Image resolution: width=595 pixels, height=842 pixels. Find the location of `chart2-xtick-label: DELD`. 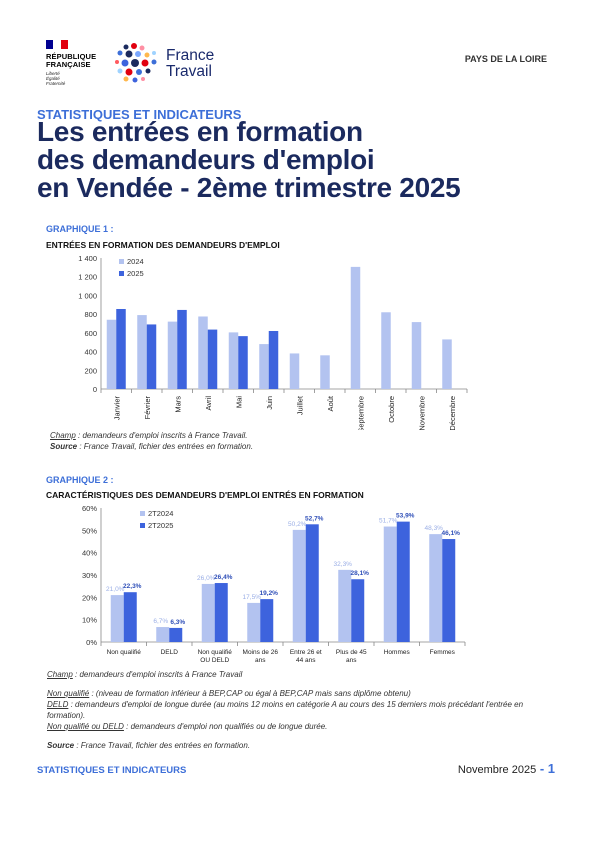

chart2-xtick-label: DELD is located at coordinates (170, 652).